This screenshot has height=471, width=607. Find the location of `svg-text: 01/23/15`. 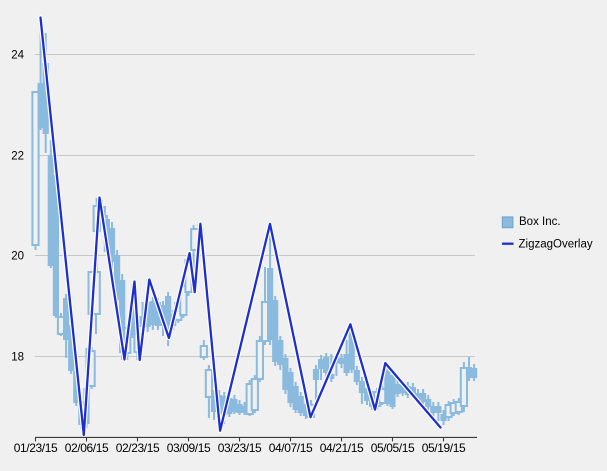

svg-text: 01/23/15 is located at coordinates (36, 448).